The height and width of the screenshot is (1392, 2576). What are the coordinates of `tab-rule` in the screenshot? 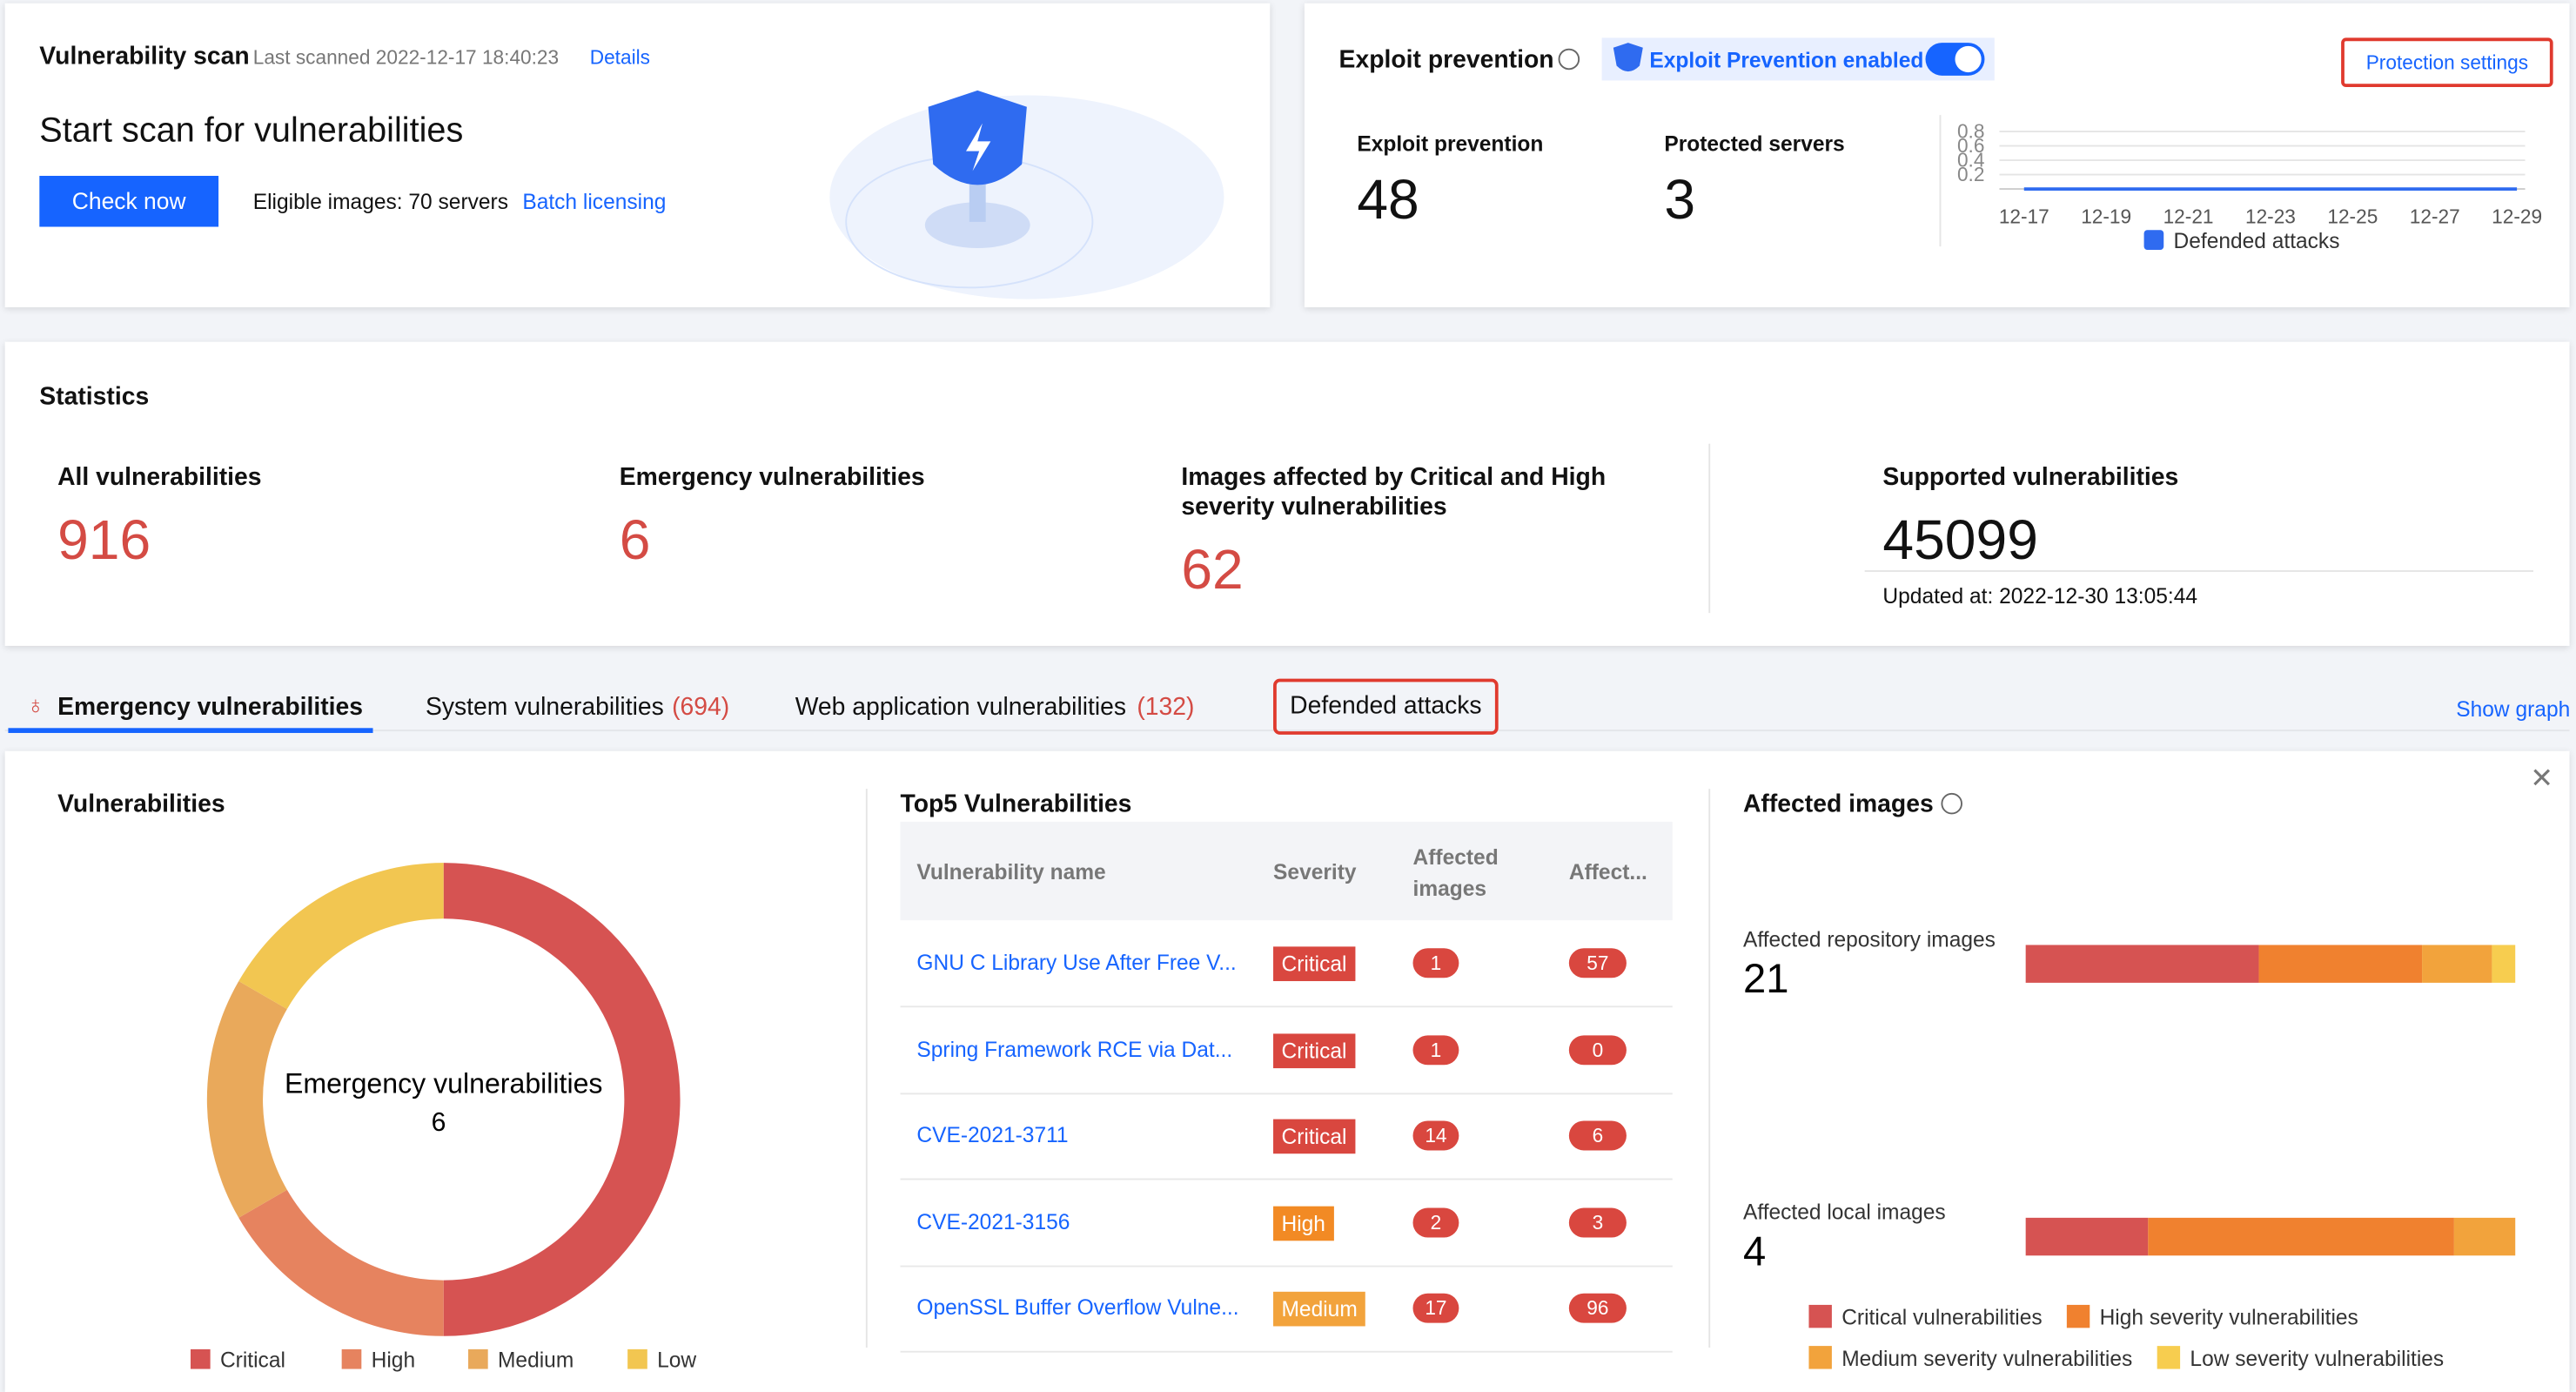 It's located at (1287, 731).